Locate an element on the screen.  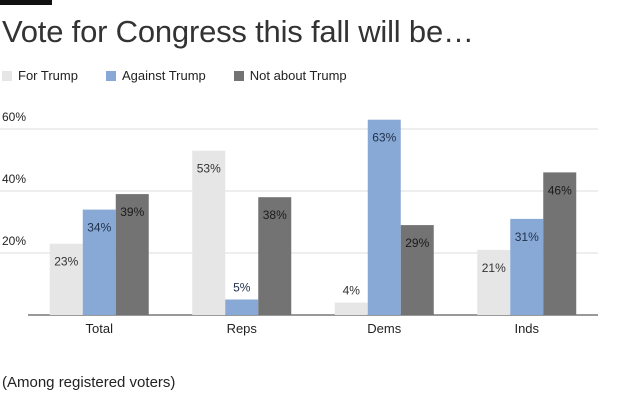
legend-swatch-for-trump is located at coordinates (7, 75).